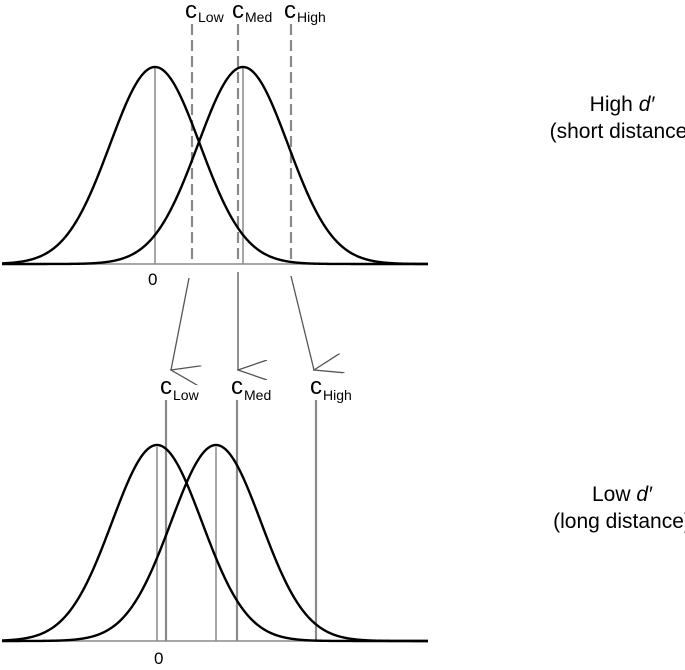 The height and width of the screenshot is (670, 685). I want to click on arrow-high, so click(302, 322).